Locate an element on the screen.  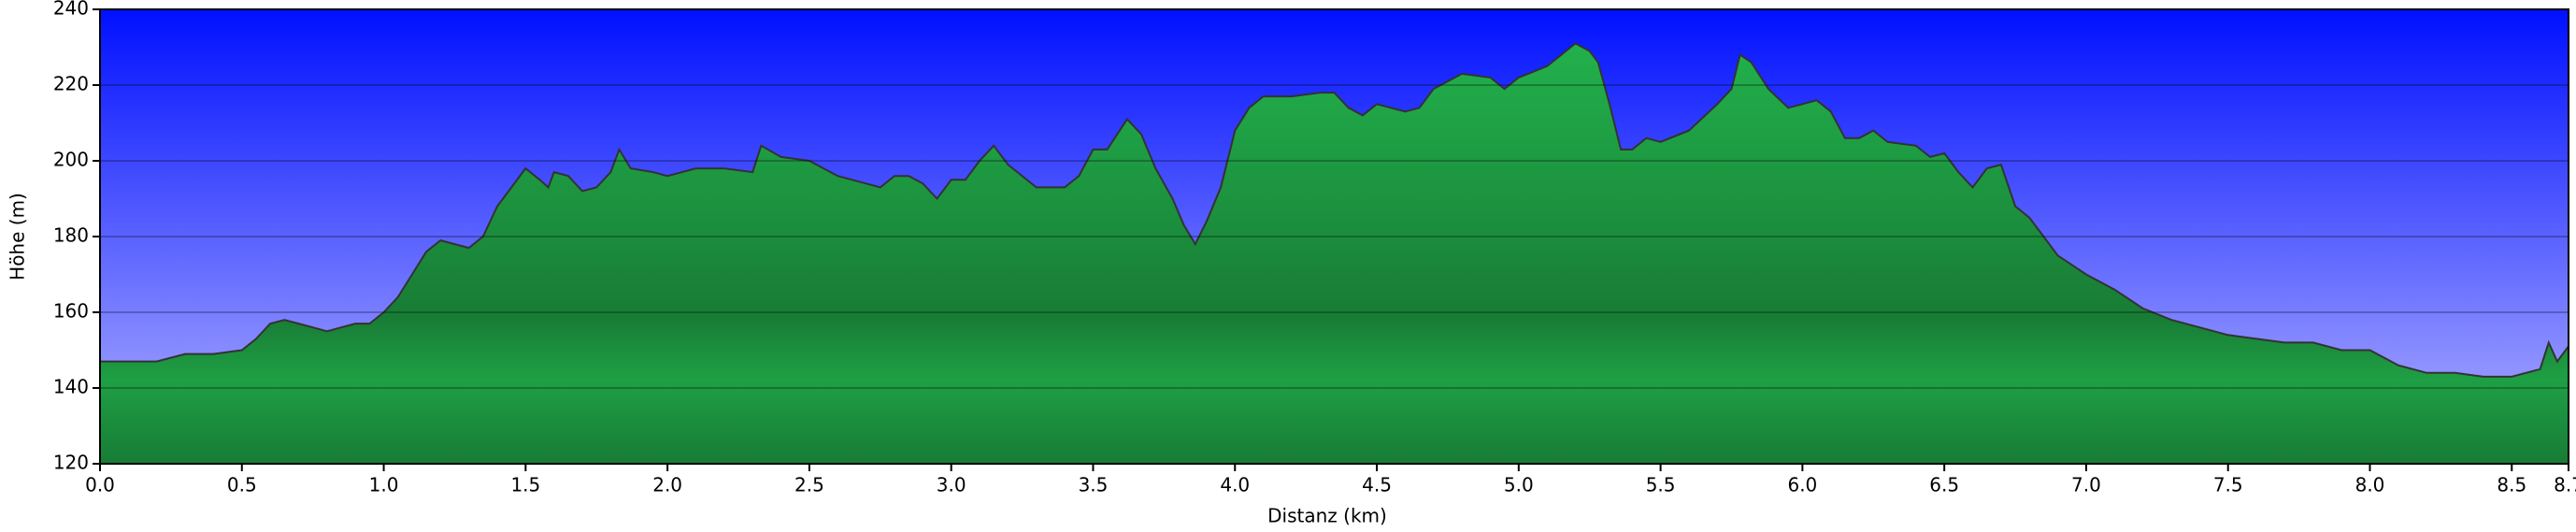
x-axis-title: Distanz (km) is located at coordinates (1327, 516).